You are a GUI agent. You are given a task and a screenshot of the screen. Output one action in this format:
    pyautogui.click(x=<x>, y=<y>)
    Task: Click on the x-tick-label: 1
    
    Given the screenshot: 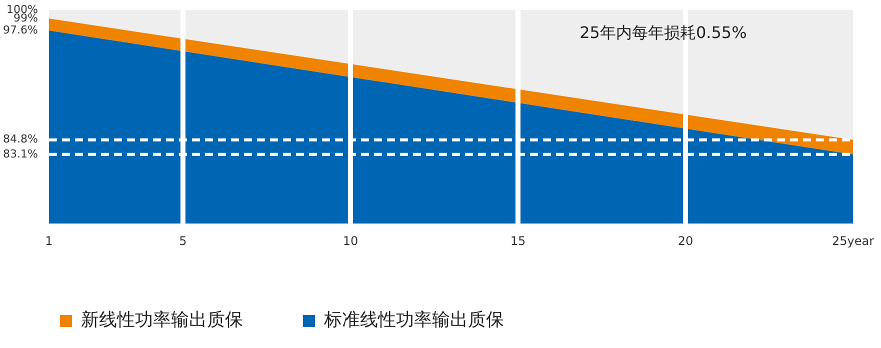 What is the action you would take?
    pyautogui.click(x=49, y=241)
    